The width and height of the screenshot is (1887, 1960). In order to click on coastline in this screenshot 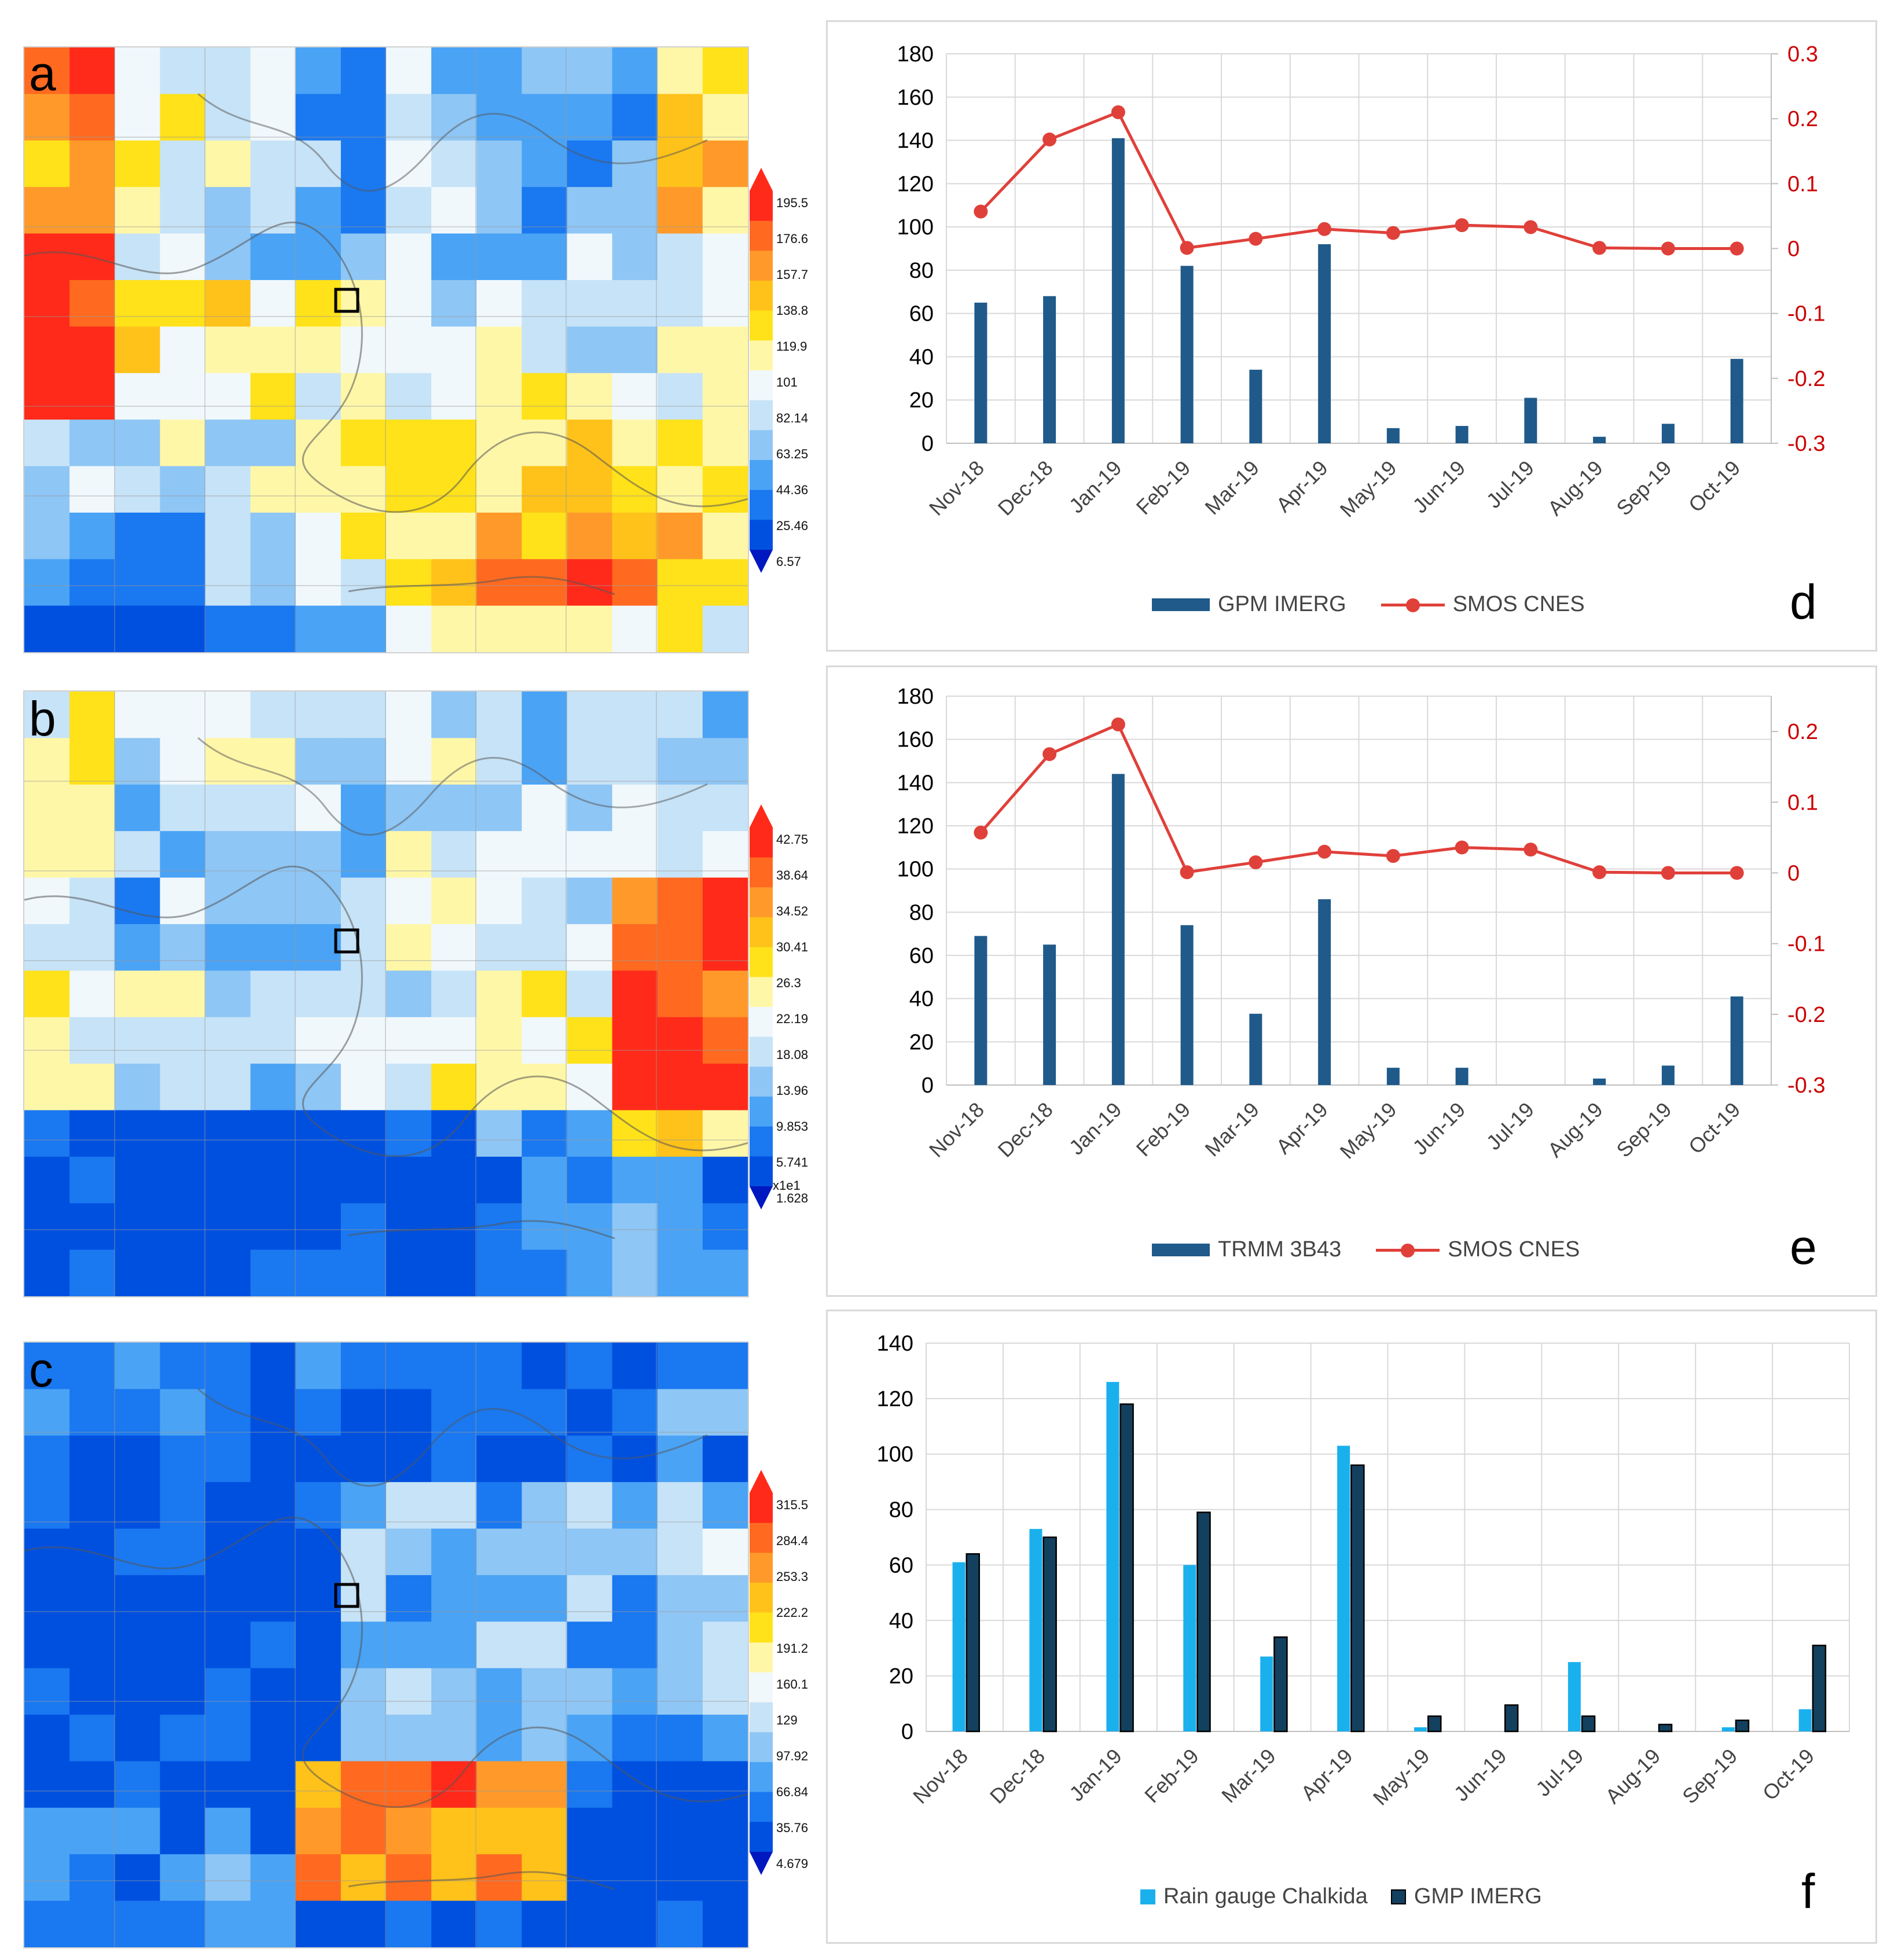, I will do `click(452, 1437)`.